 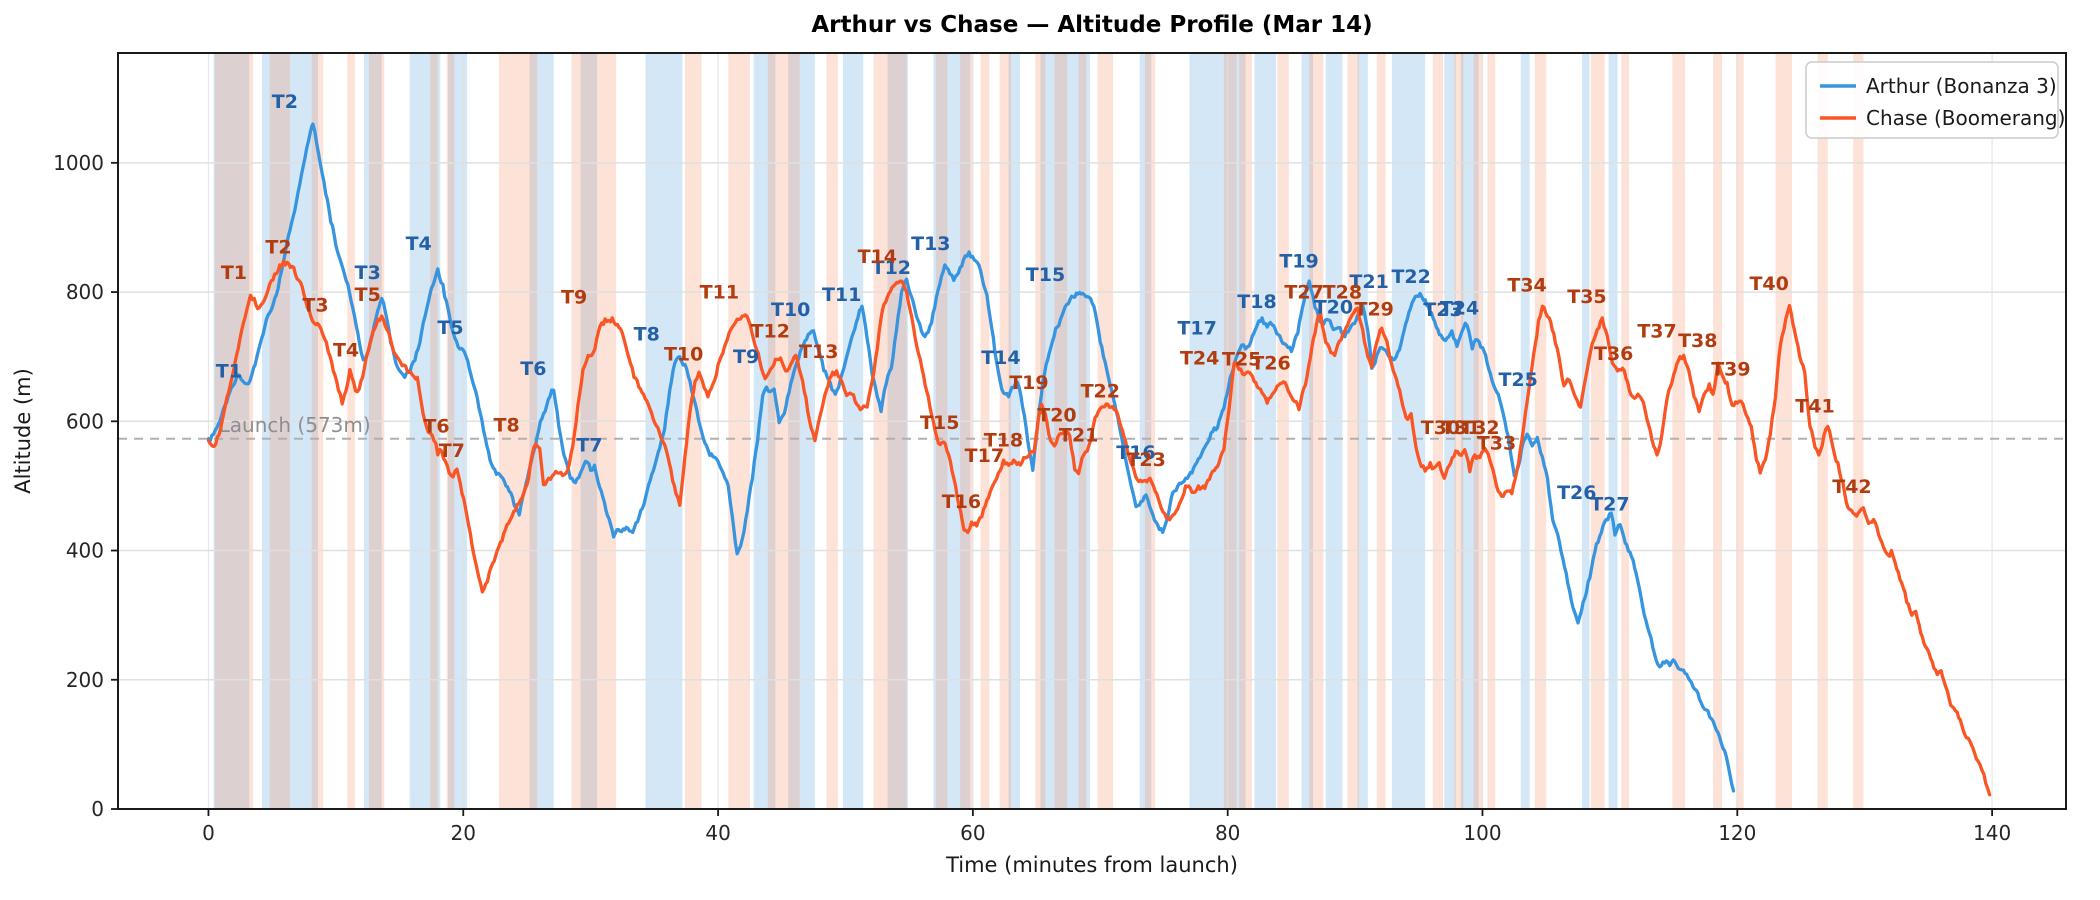 What do you see at coordinates (746, 357) in the screenshot?
I see `thermal-label-arthur-t9: T9` at bounding box center [746, 357].